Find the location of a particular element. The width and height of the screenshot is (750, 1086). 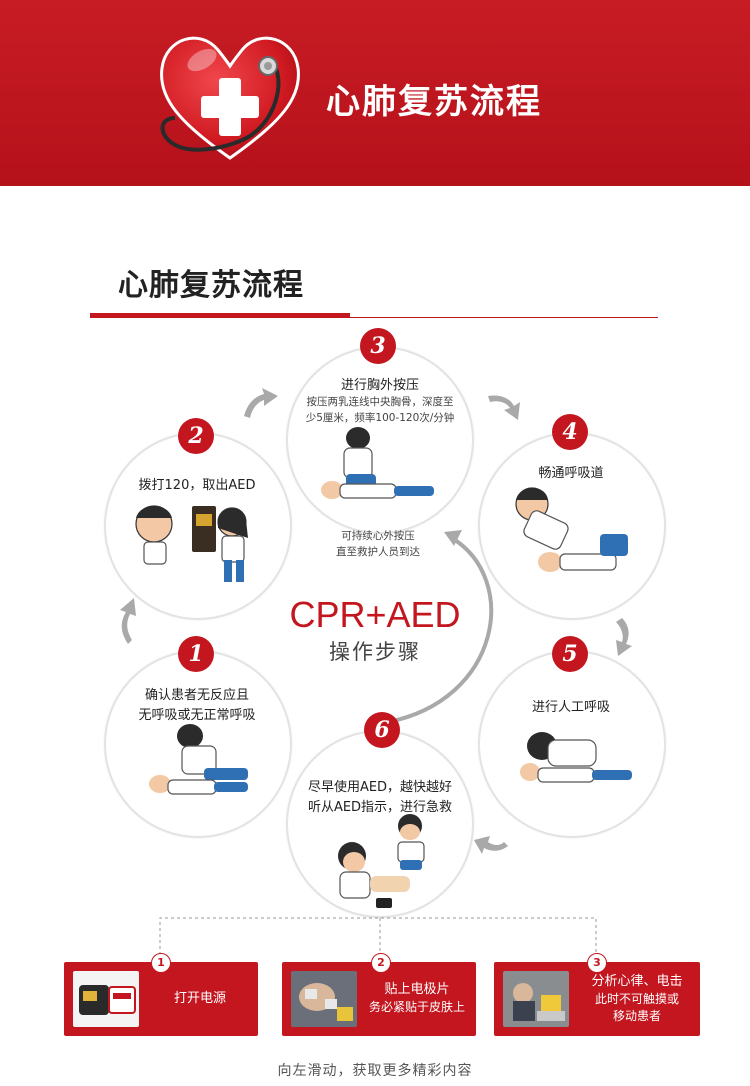

step-4-badge: 4 is located at coordinates (570, 432).